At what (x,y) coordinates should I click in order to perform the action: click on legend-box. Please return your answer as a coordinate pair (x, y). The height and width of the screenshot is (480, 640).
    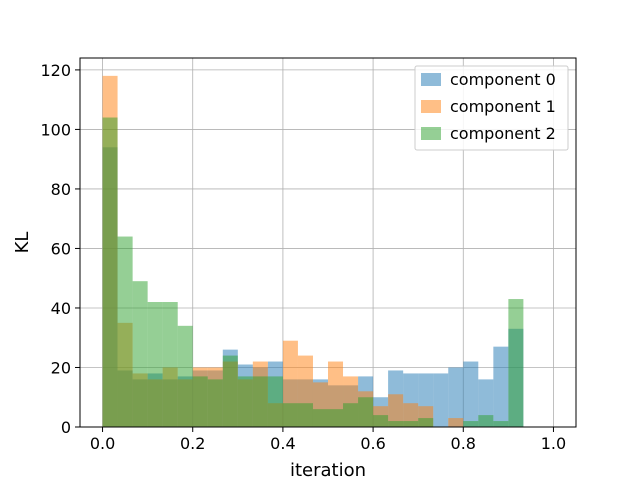
    Looking at the image, I should click on (491, 108).